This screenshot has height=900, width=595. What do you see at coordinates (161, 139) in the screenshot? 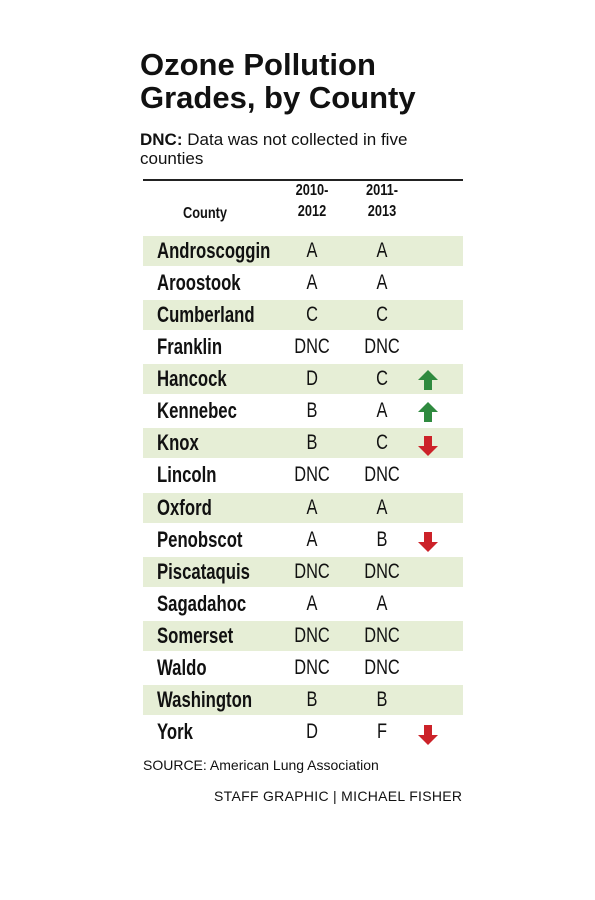
I see `note-term: DNC:` at bounding box center [161, 139].